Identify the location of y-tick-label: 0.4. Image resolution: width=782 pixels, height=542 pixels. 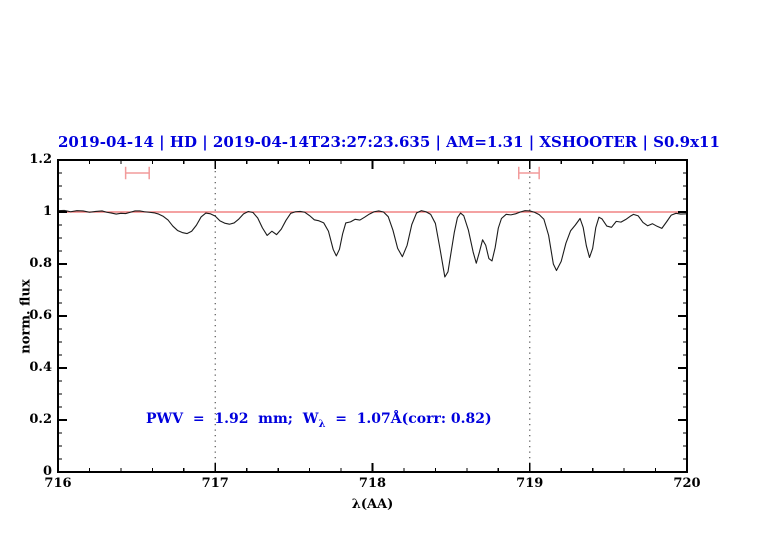
(40, 367).